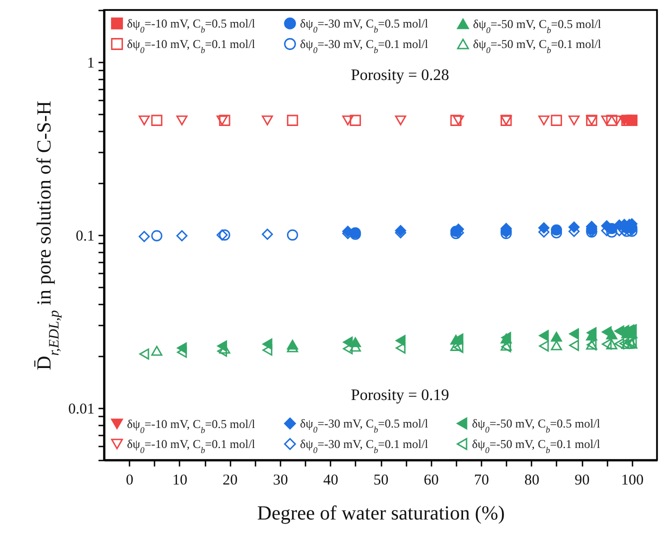 The image size is (668, 548). I want to click on x-tick-label: 90, so click(582, 480).